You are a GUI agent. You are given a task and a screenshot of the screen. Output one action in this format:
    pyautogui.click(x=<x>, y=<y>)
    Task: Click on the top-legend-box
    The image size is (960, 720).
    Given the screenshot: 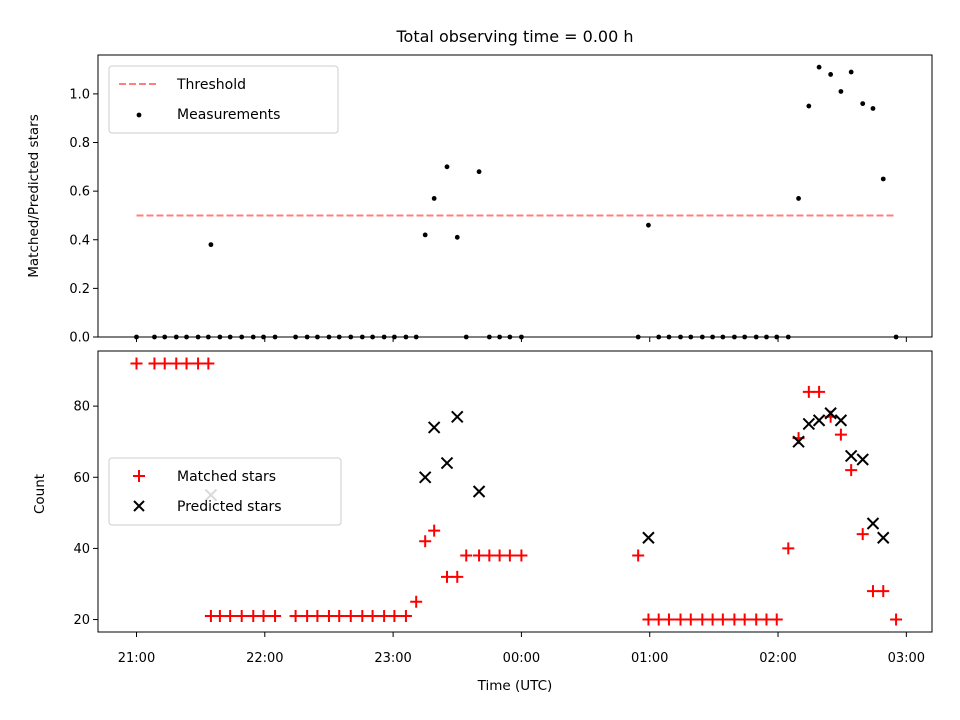 What is the action you would take?
    pyautogui.click(x=223, y=99)
    